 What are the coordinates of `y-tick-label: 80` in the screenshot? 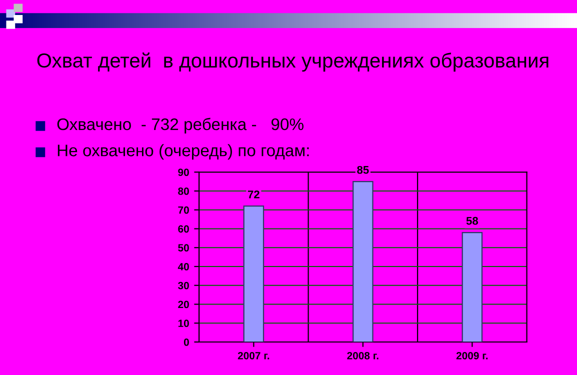 It's located at (183, 191).